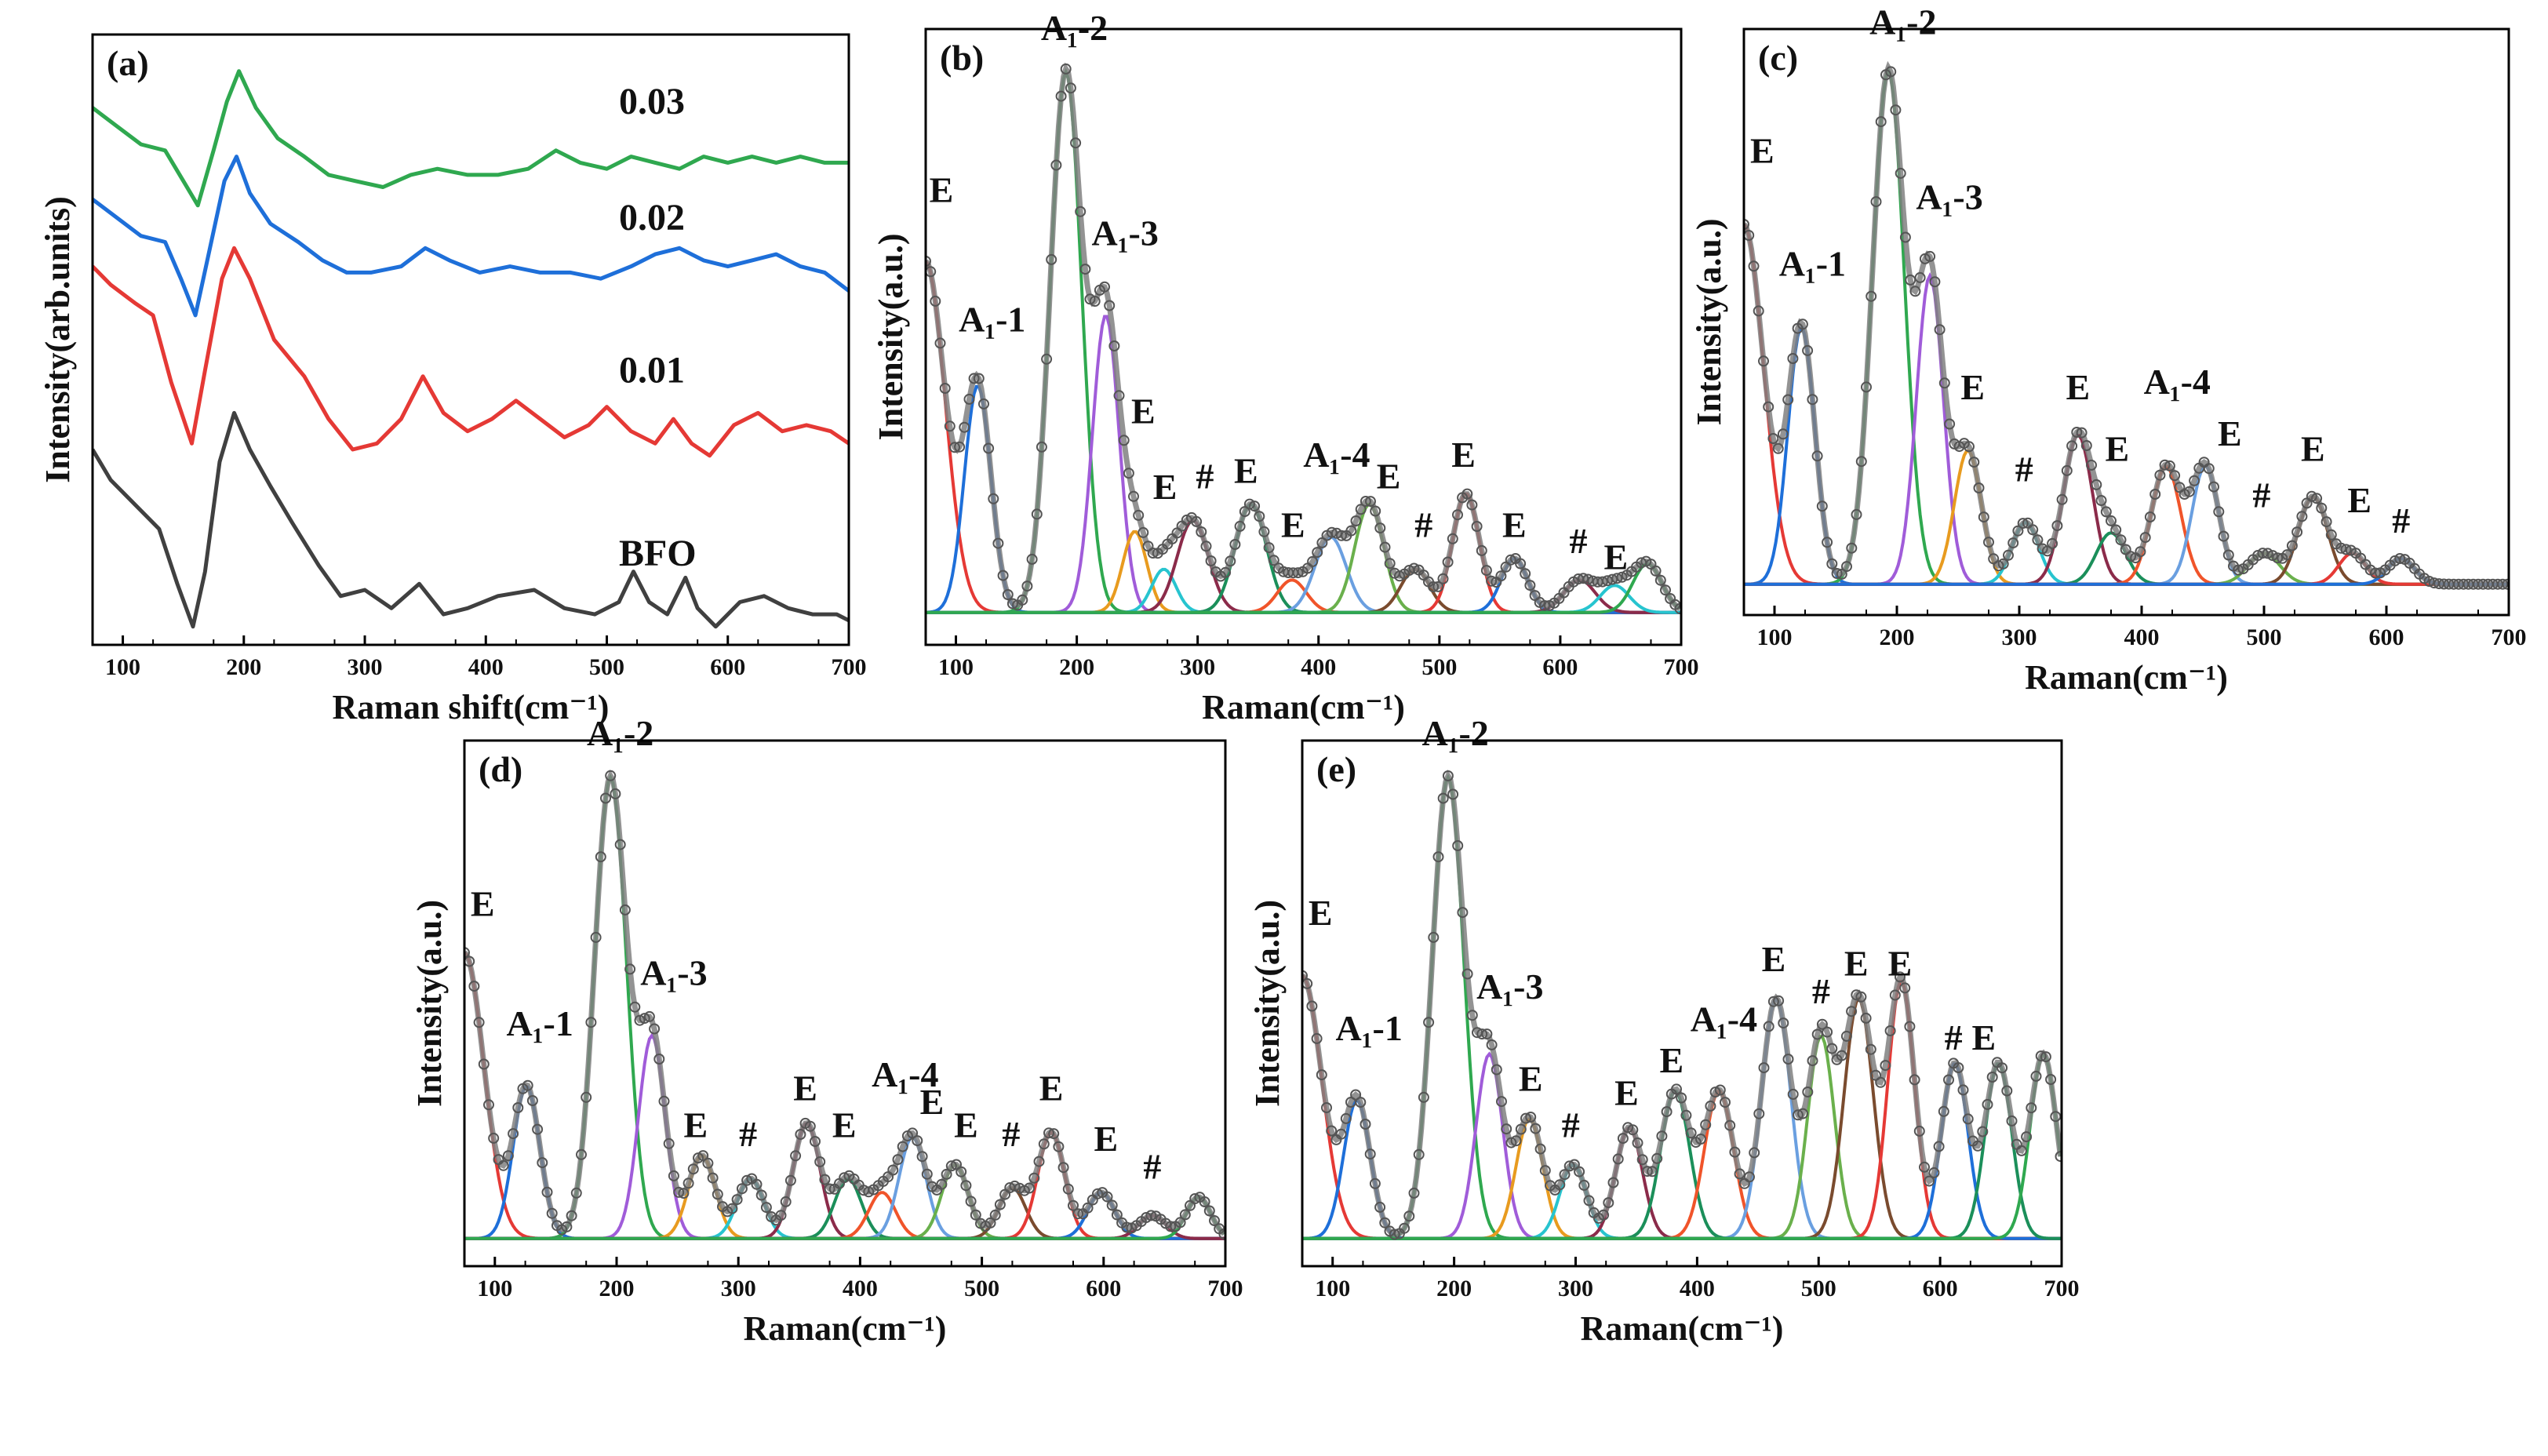 The width and height of the screenshot is (2548, 1456). Describe the element at coordinates (1682, 1328) in the screenshot. I see `x-axis-label: Raman(cm⁻¹)` at that location.